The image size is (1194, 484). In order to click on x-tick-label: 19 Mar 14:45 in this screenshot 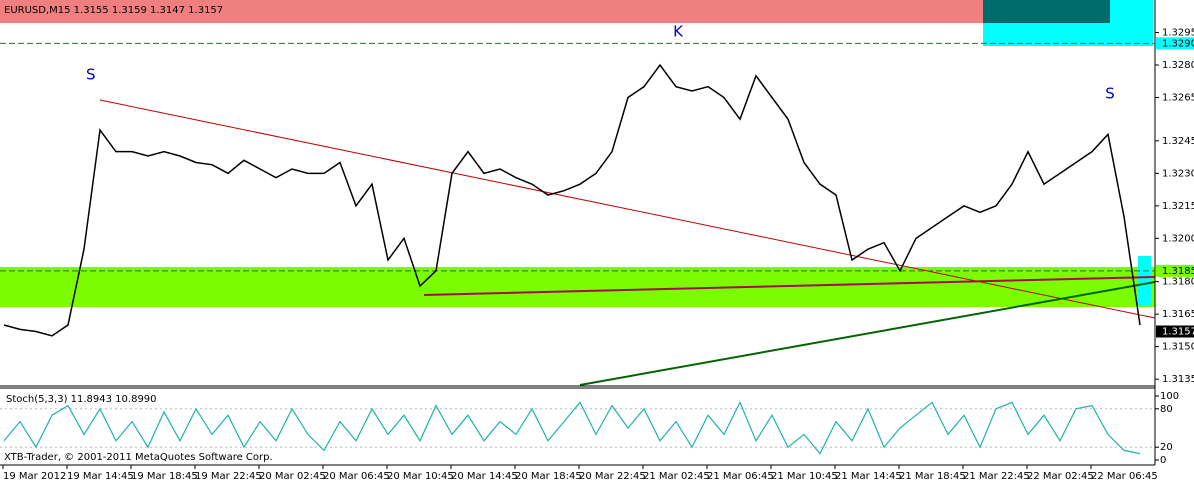, I will do `click(100, 476)`.